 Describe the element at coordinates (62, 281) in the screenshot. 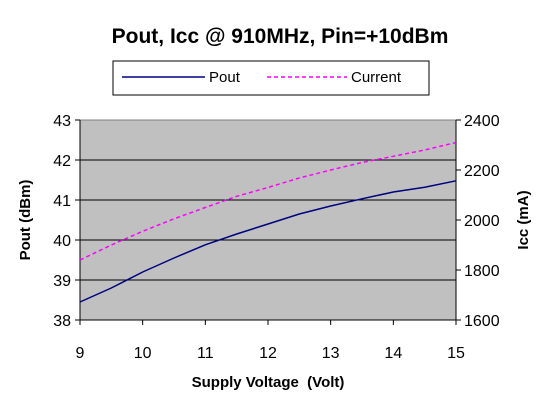

I see `y-tick-label: 39` at that location.